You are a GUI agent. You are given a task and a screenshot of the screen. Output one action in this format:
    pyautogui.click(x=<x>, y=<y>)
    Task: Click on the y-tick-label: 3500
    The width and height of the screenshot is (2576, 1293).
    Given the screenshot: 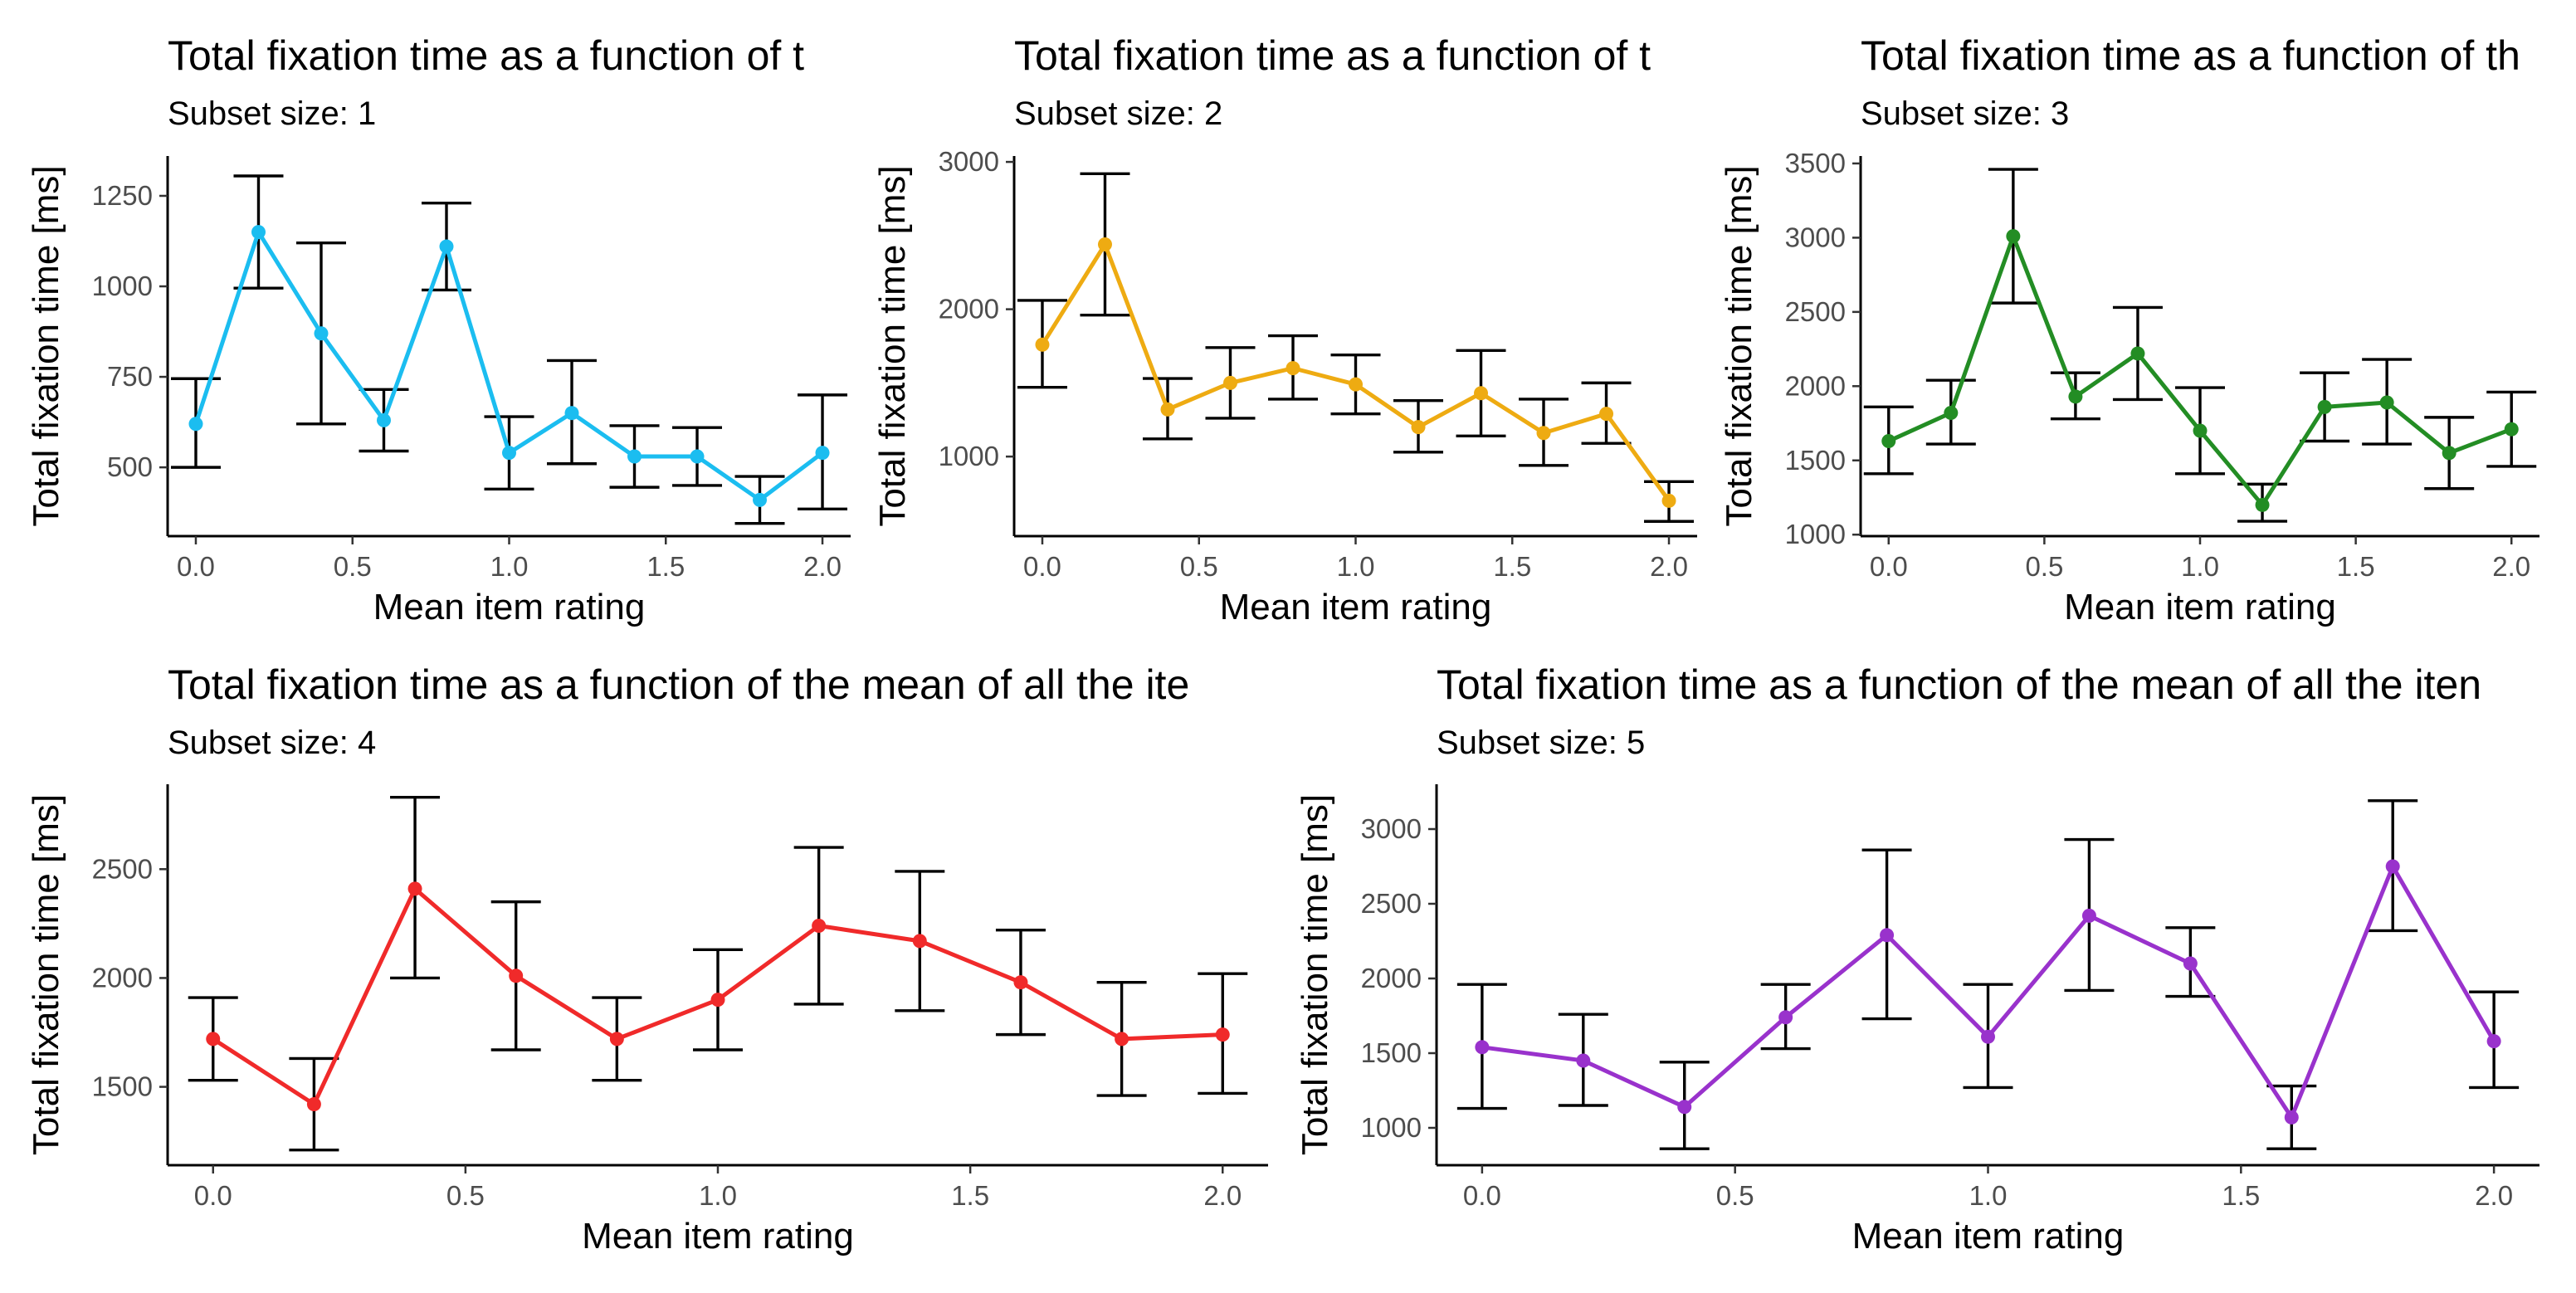 What is the action you would take?
    pyautogui.click(x=1815, y=163)
    